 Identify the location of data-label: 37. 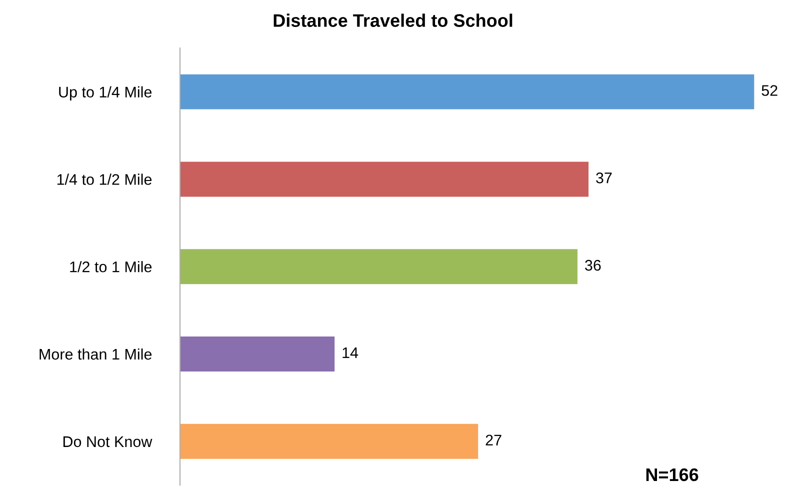
(604, 178).